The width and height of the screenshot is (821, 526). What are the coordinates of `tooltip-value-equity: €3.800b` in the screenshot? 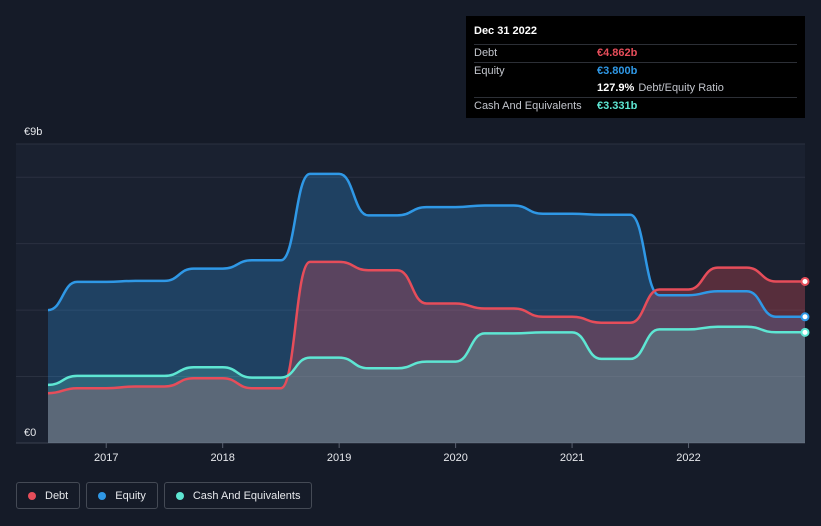 It's located at (617, 71).